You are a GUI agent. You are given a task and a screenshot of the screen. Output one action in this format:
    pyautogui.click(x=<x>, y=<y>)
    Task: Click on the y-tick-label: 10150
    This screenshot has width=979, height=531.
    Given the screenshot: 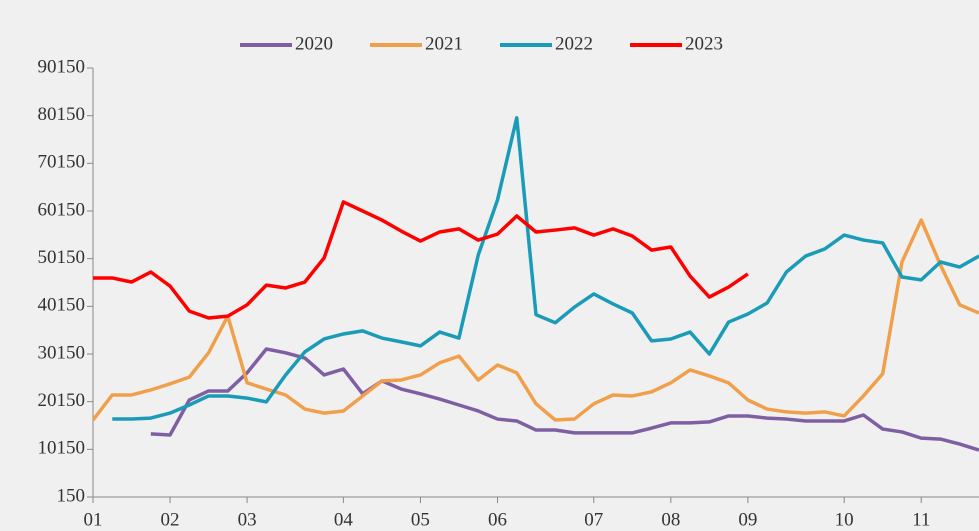 What is the action you would take?
    pyautogui.click(x=62, y=448)
    